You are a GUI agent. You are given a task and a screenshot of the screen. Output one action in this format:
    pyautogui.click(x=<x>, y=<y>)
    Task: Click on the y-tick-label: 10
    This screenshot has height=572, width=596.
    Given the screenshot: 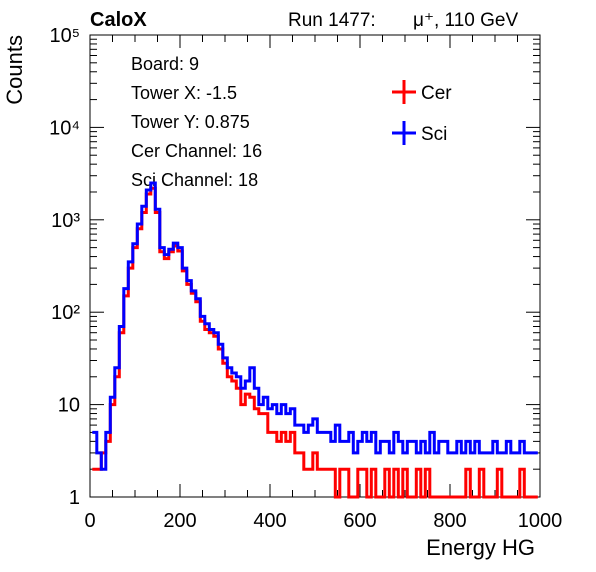 What is the action you would take?
    pyautogui.click(x=69, y=406)
    